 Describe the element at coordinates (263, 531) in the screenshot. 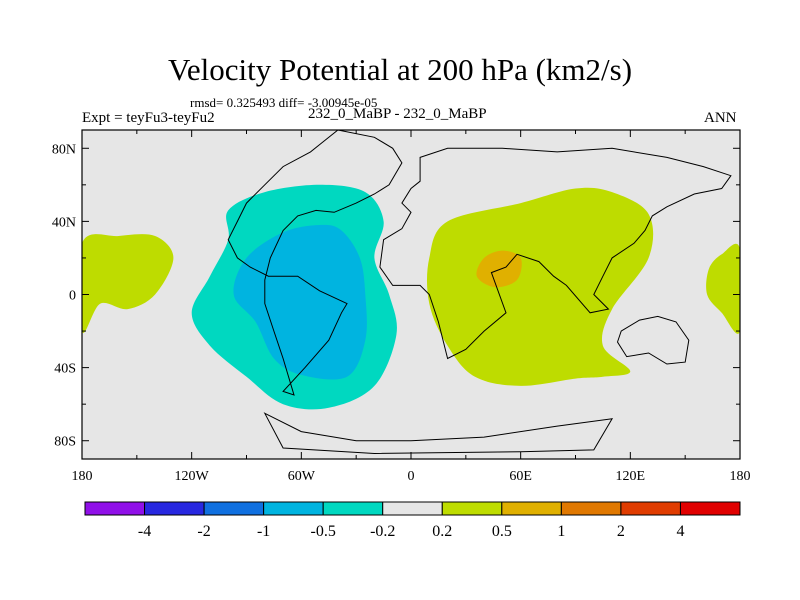

I see `colorbar-label: -1` at that location.